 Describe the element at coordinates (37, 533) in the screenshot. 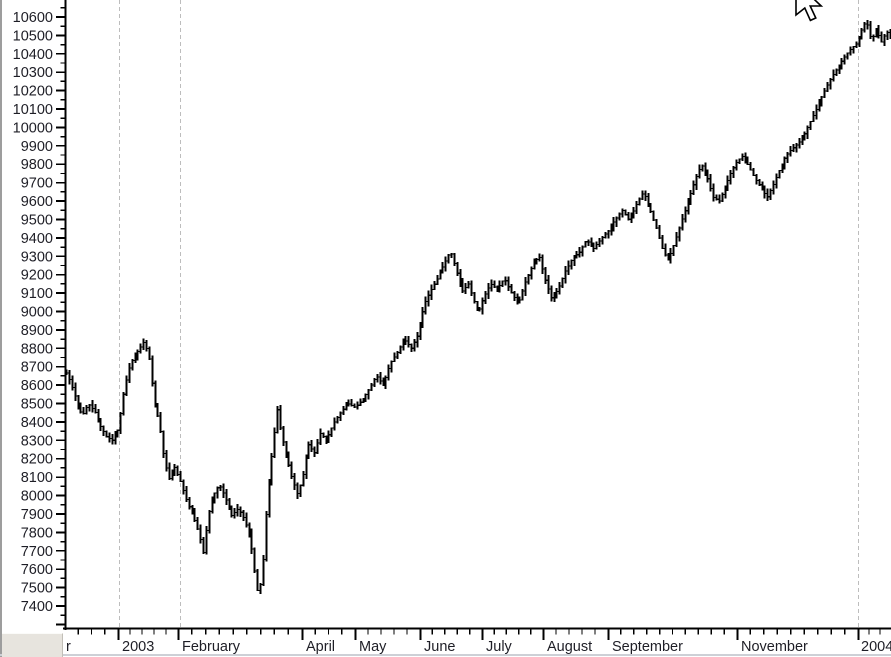

I see `y-axis-label: 7800` at that location.